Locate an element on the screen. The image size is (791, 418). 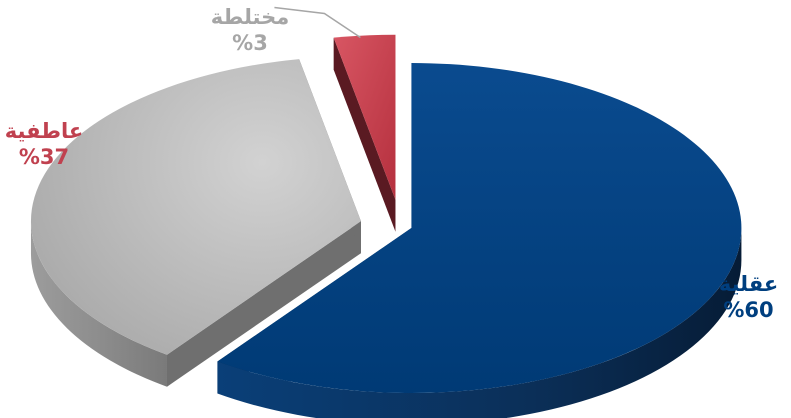
slice-emotional-wall-start is located at coordinates (263, 304).